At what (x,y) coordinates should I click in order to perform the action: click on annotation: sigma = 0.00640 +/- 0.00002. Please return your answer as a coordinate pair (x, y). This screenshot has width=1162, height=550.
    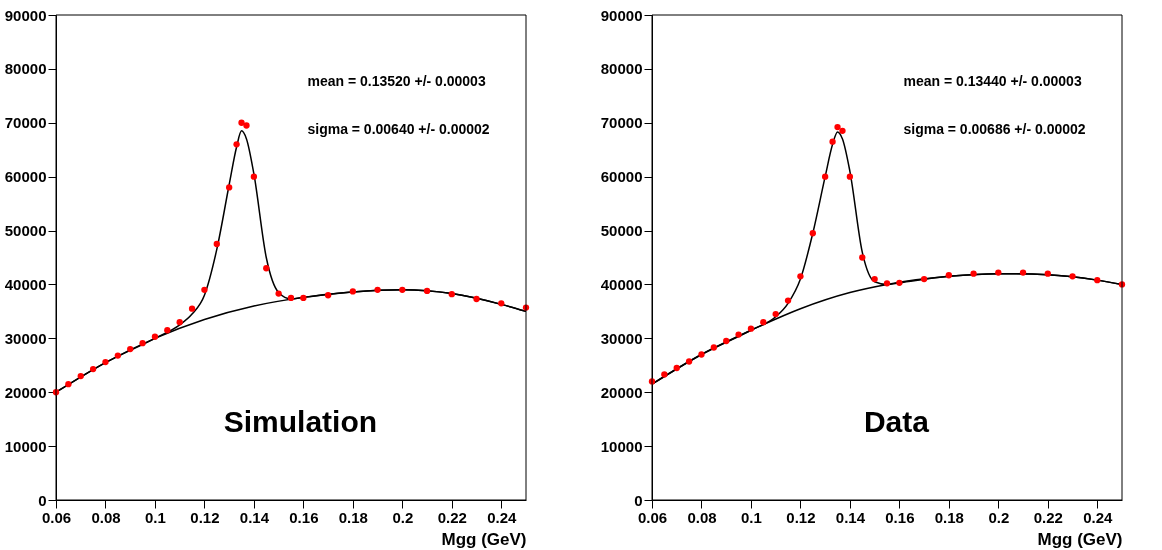
    Looking at the image, I should click on (398, 129).